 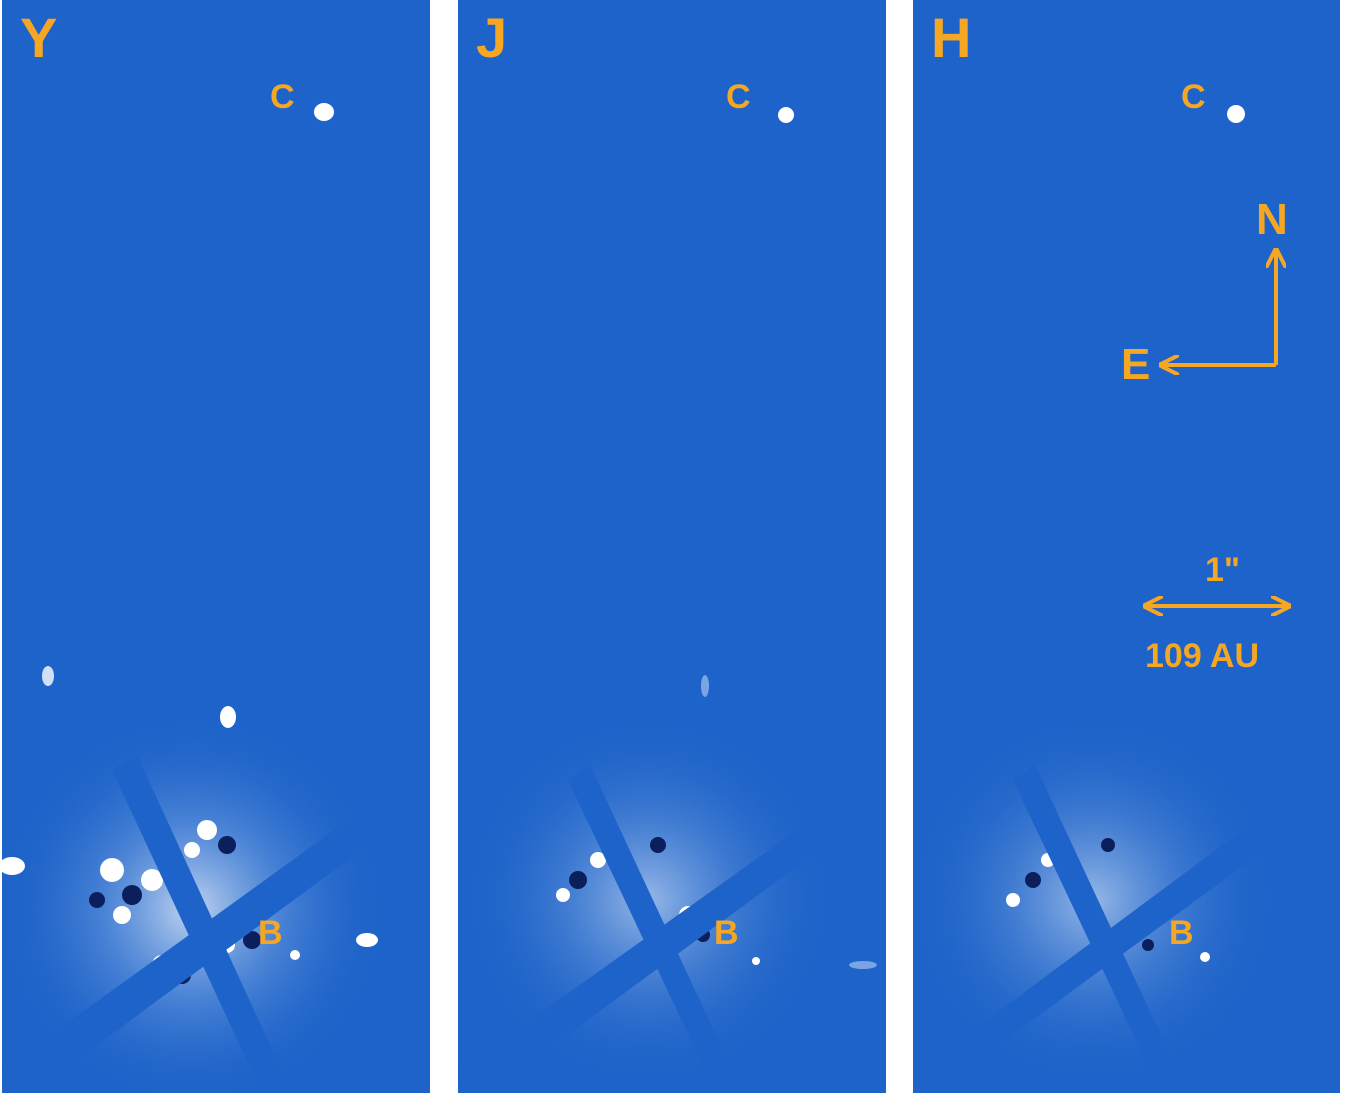 What do you see at coordinates (1223, 570) in the screenshot?
I see `scale-angle-label: 1"` at bounding box center [1223, 570].